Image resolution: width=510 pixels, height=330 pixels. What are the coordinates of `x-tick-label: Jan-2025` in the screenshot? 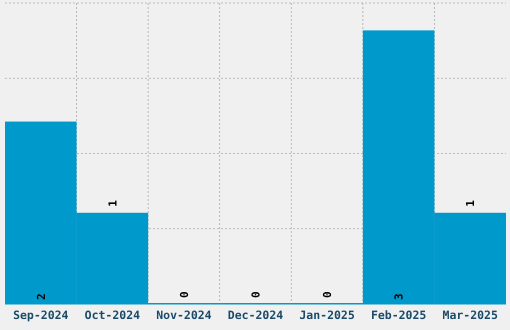 It's located at (327, 315).